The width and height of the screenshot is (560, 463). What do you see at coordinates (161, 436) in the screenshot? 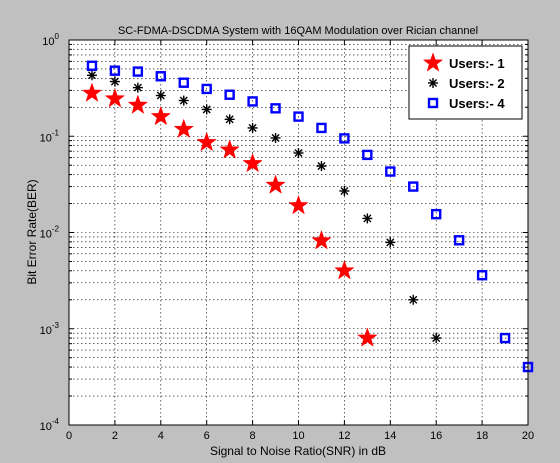
I see `x-tick-label: 4` at bounding box center [161, 436].